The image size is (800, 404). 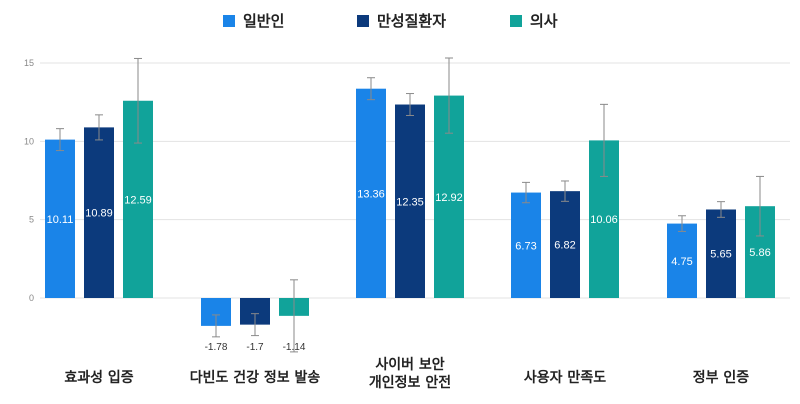 I want to click on legend-swatch-general-public, so click(x=229, y=20).